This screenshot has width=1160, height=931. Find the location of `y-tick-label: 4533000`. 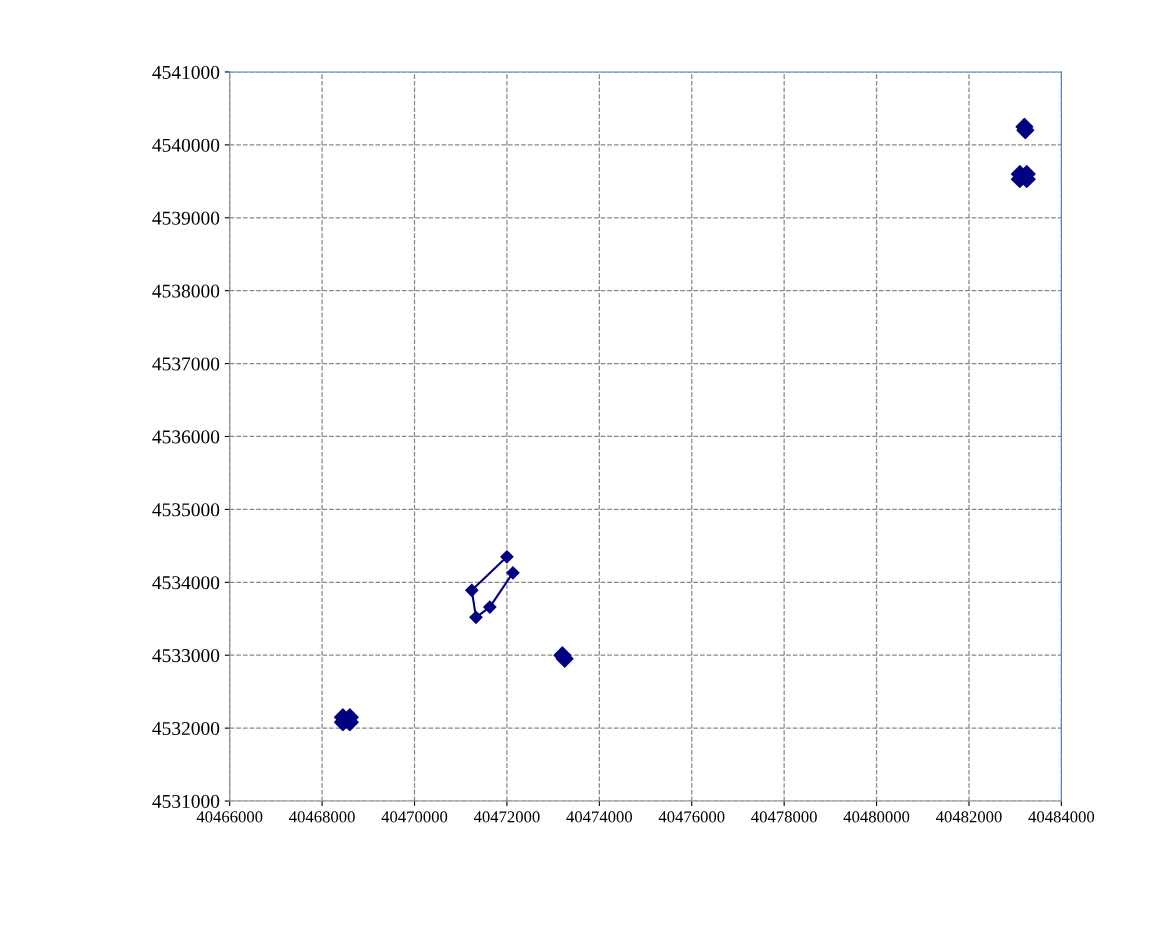

y-tick-label: 4533000 is located at coordinates (186, 656).